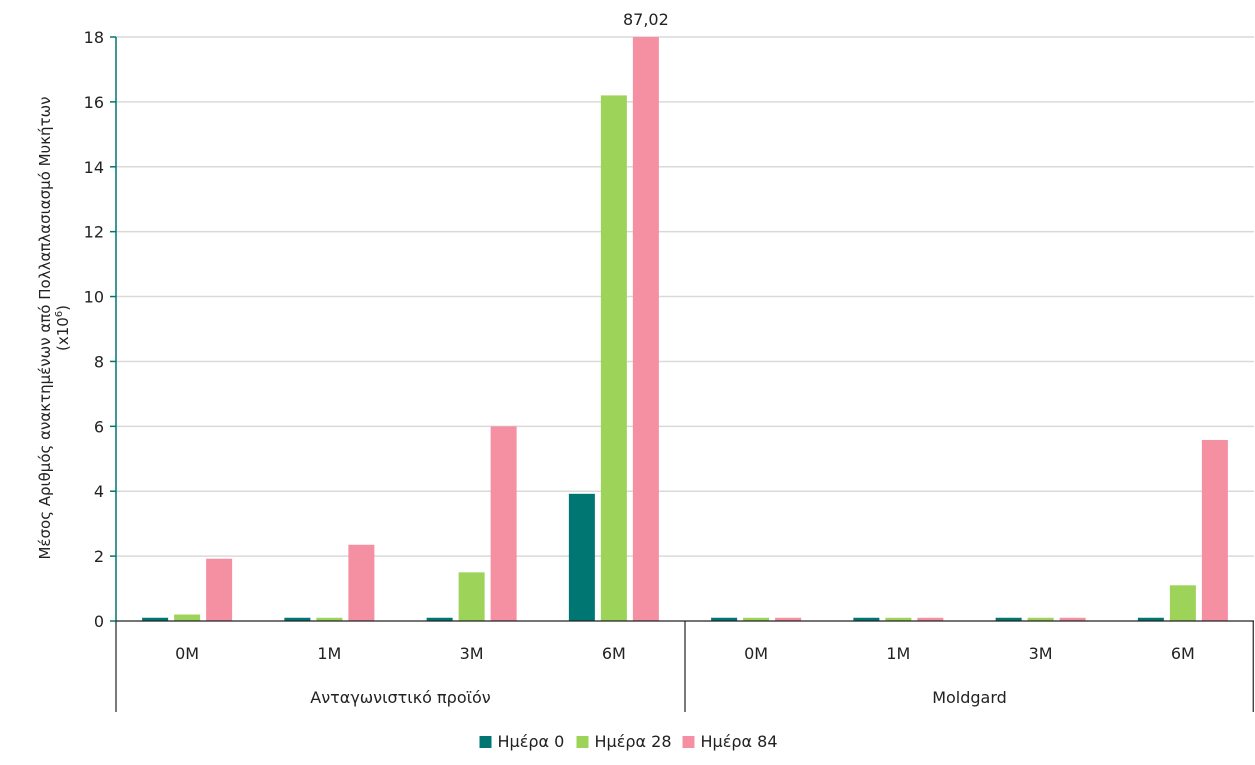  I want to click on y-tick-label: 8, so click(99, 361).